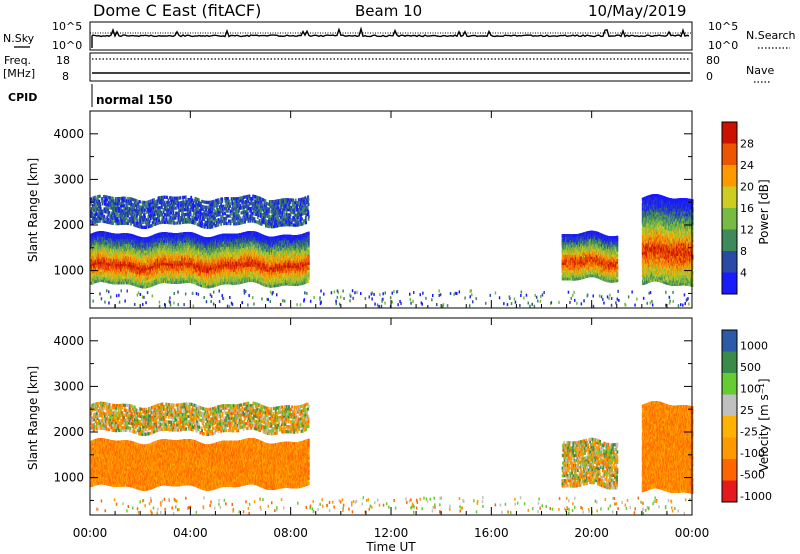 The image size is (800, 554). Describe the element at coordinates (134, 100) in the screenshot. I see `cpid-value: normal 150` at that location.